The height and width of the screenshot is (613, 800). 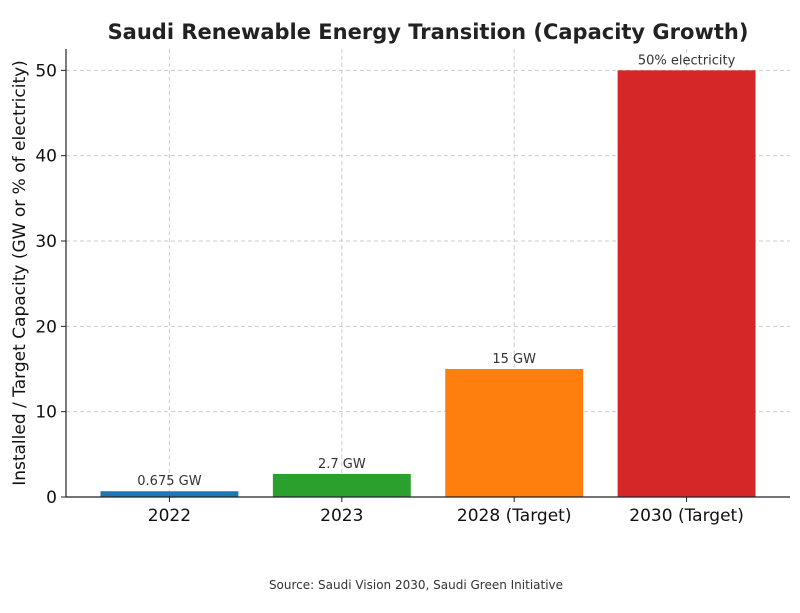 What do you see at coordinates (686, 283) in the screenshot?
I see `bar-2030-target-` at bounding box center [686, 283].